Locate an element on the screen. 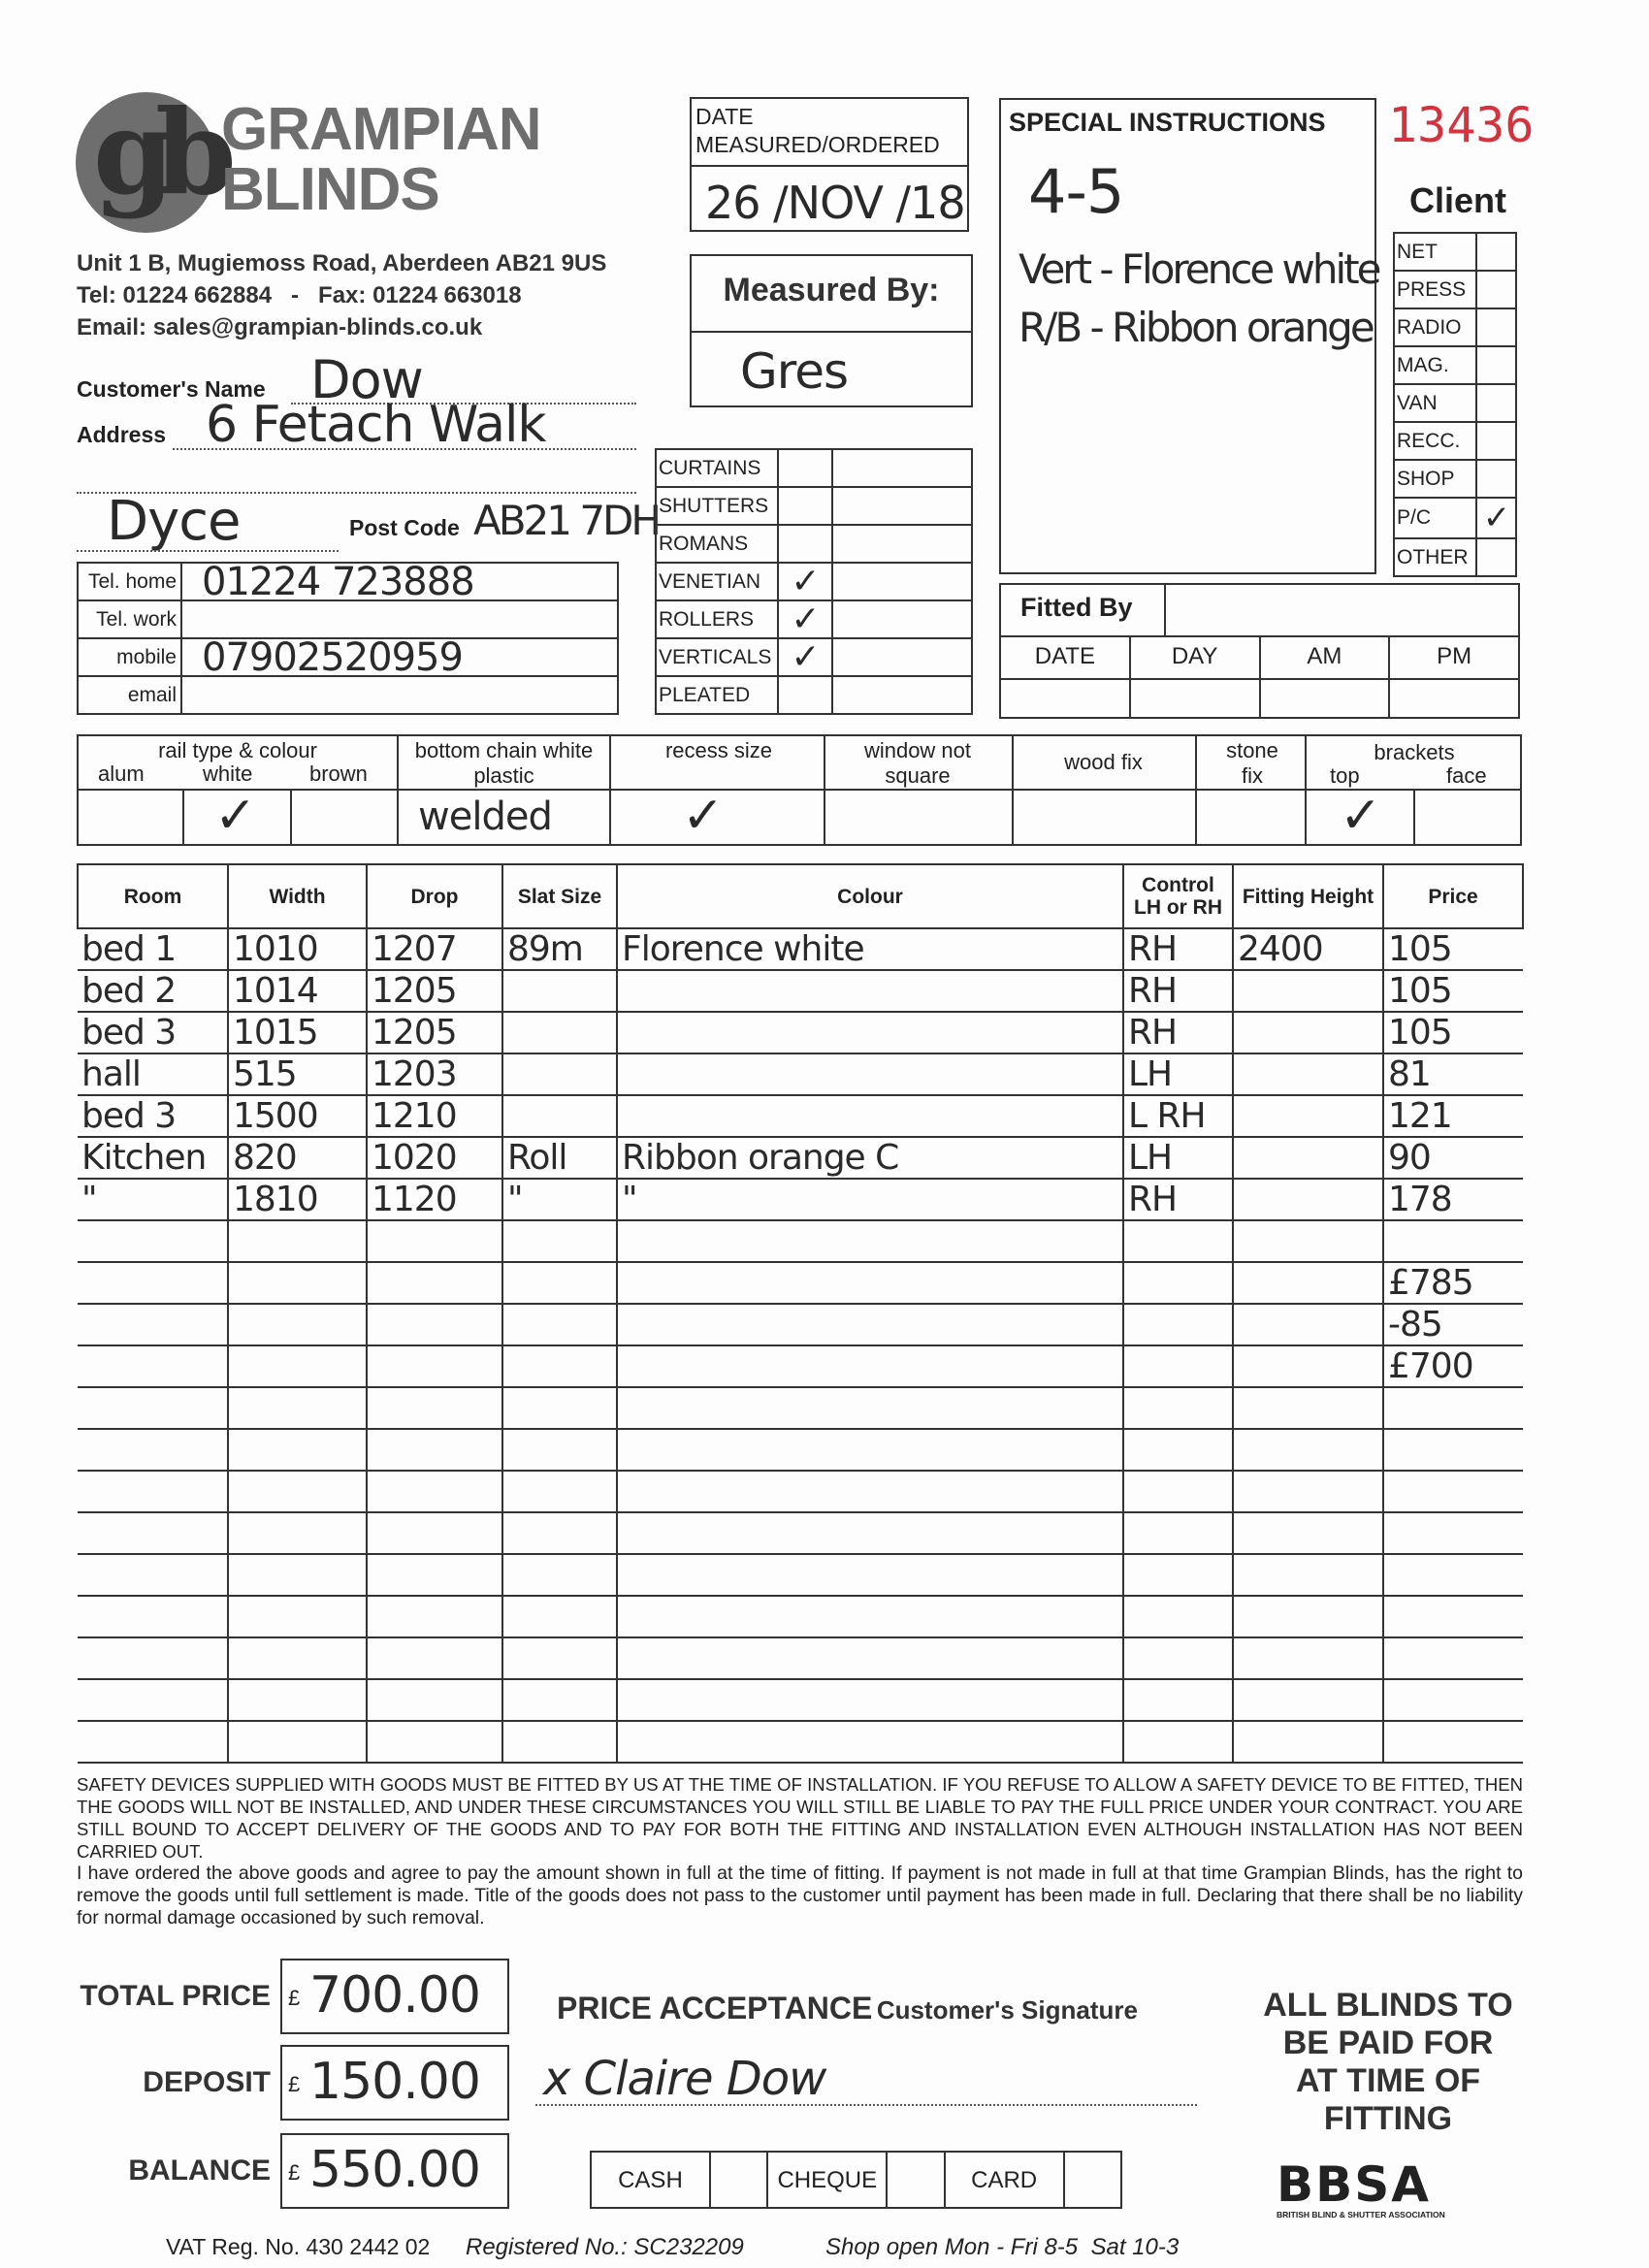  table-cell: 90 is located at coordinates (1452, 1158).